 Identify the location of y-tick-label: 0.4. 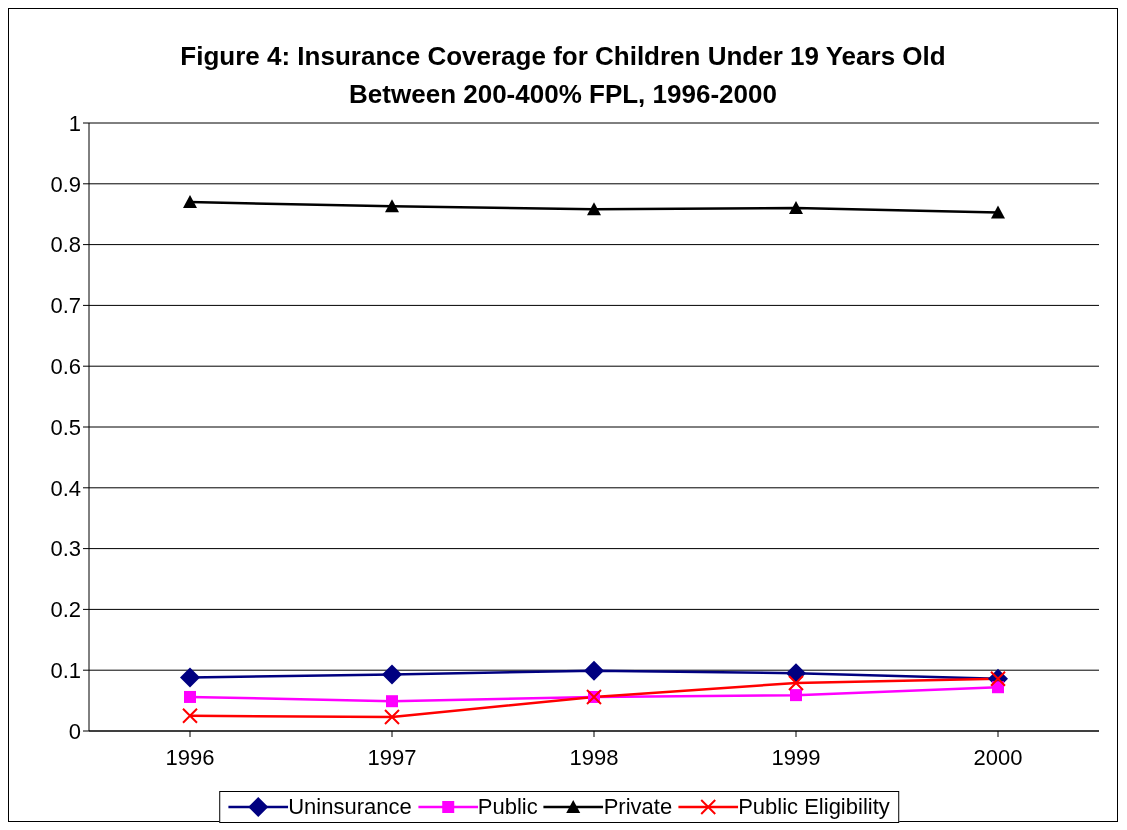
(65, 488).